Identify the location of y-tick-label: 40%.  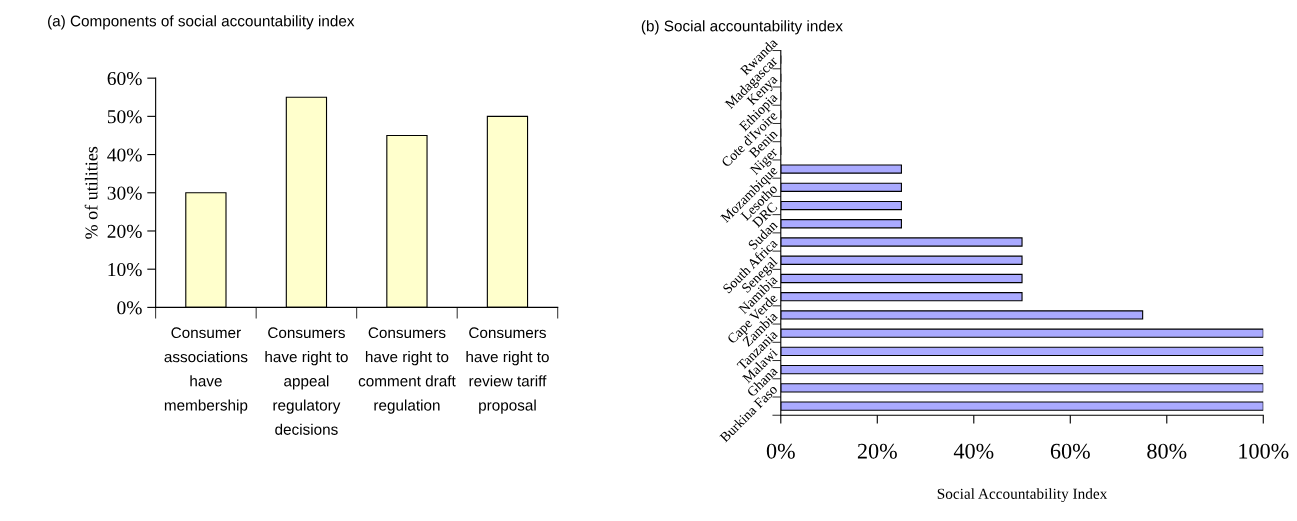
(124, 155).